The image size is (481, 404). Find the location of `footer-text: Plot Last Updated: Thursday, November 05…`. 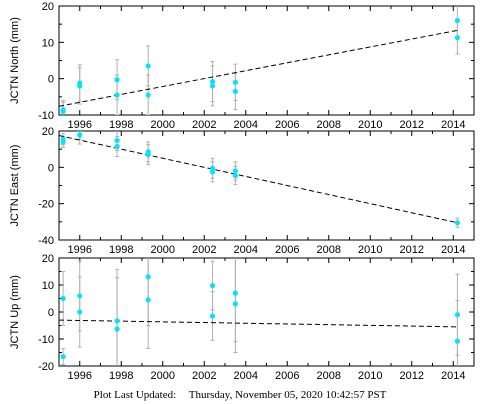

footer-text: Plot Last Updated: Thursday, November 05… is located at coordinates (240, 395).